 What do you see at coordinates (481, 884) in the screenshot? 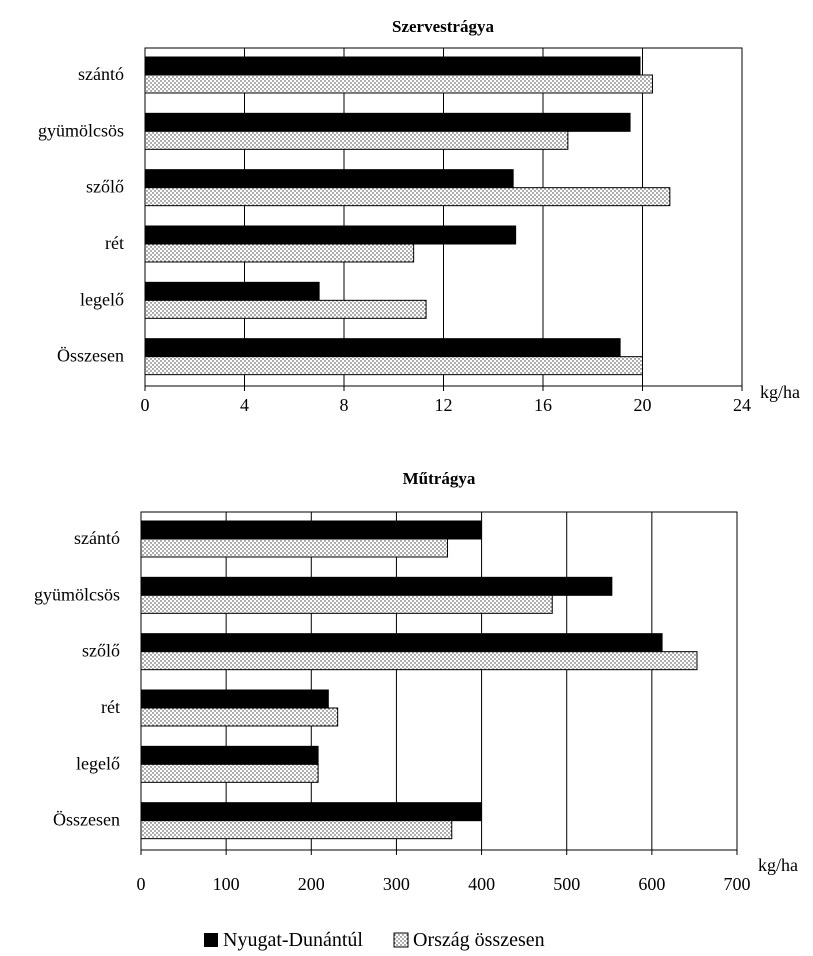
I see `x-tick-label: 400` at bounding box center [481, 884].